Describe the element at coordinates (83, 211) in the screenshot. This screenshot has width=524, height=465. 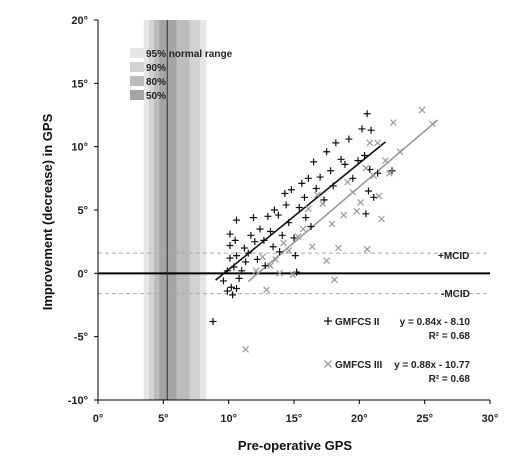
I see `y-tick-labels: -10° -5° 0° 5° 10° 15° 20°` at that location.